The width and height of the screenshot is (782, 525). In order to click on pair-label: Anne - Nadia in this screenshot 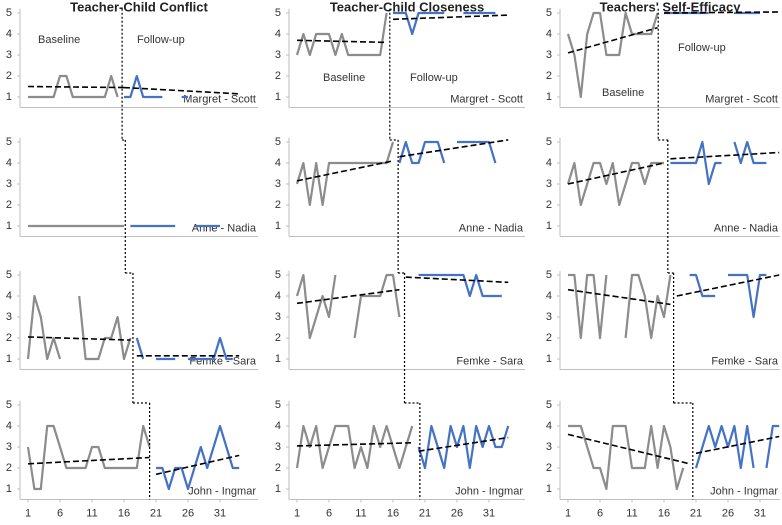, I will do `click(491, 228)`.